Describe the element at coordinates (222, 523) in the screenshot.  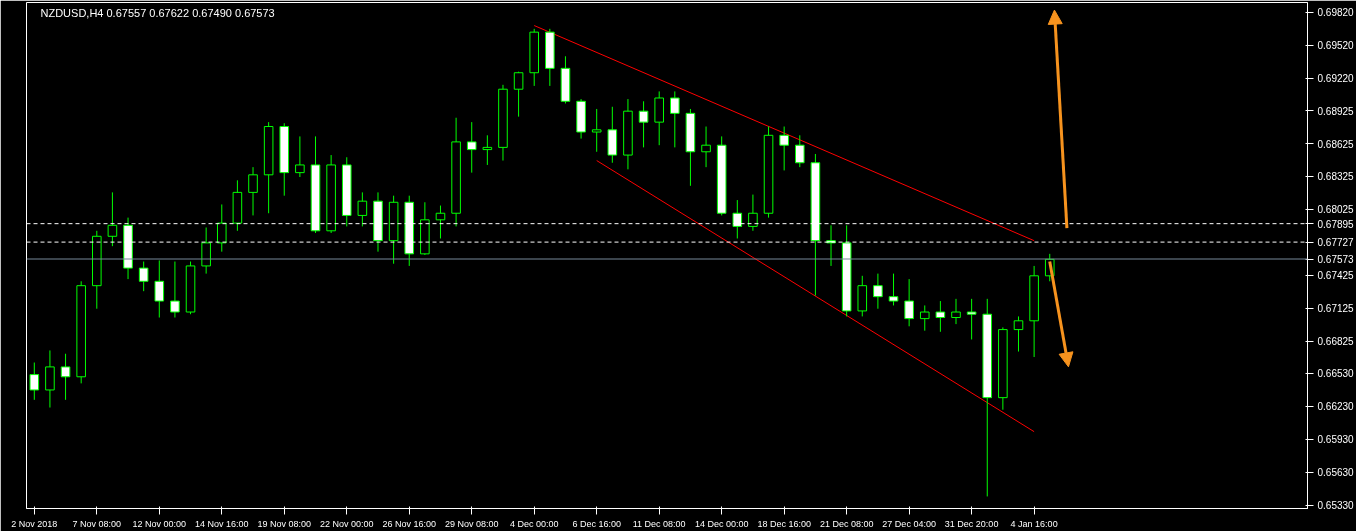
I see `x-tick-label: 14 Nov 16:00` at that location.